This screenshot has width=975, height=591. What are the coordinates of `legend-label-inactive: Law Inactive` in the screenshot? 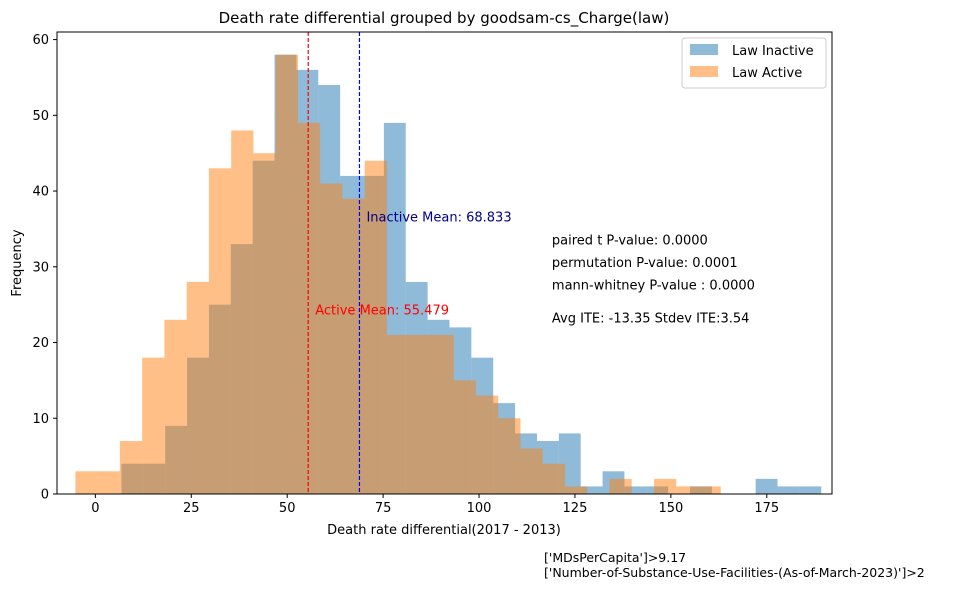 It's located at (773, 51).